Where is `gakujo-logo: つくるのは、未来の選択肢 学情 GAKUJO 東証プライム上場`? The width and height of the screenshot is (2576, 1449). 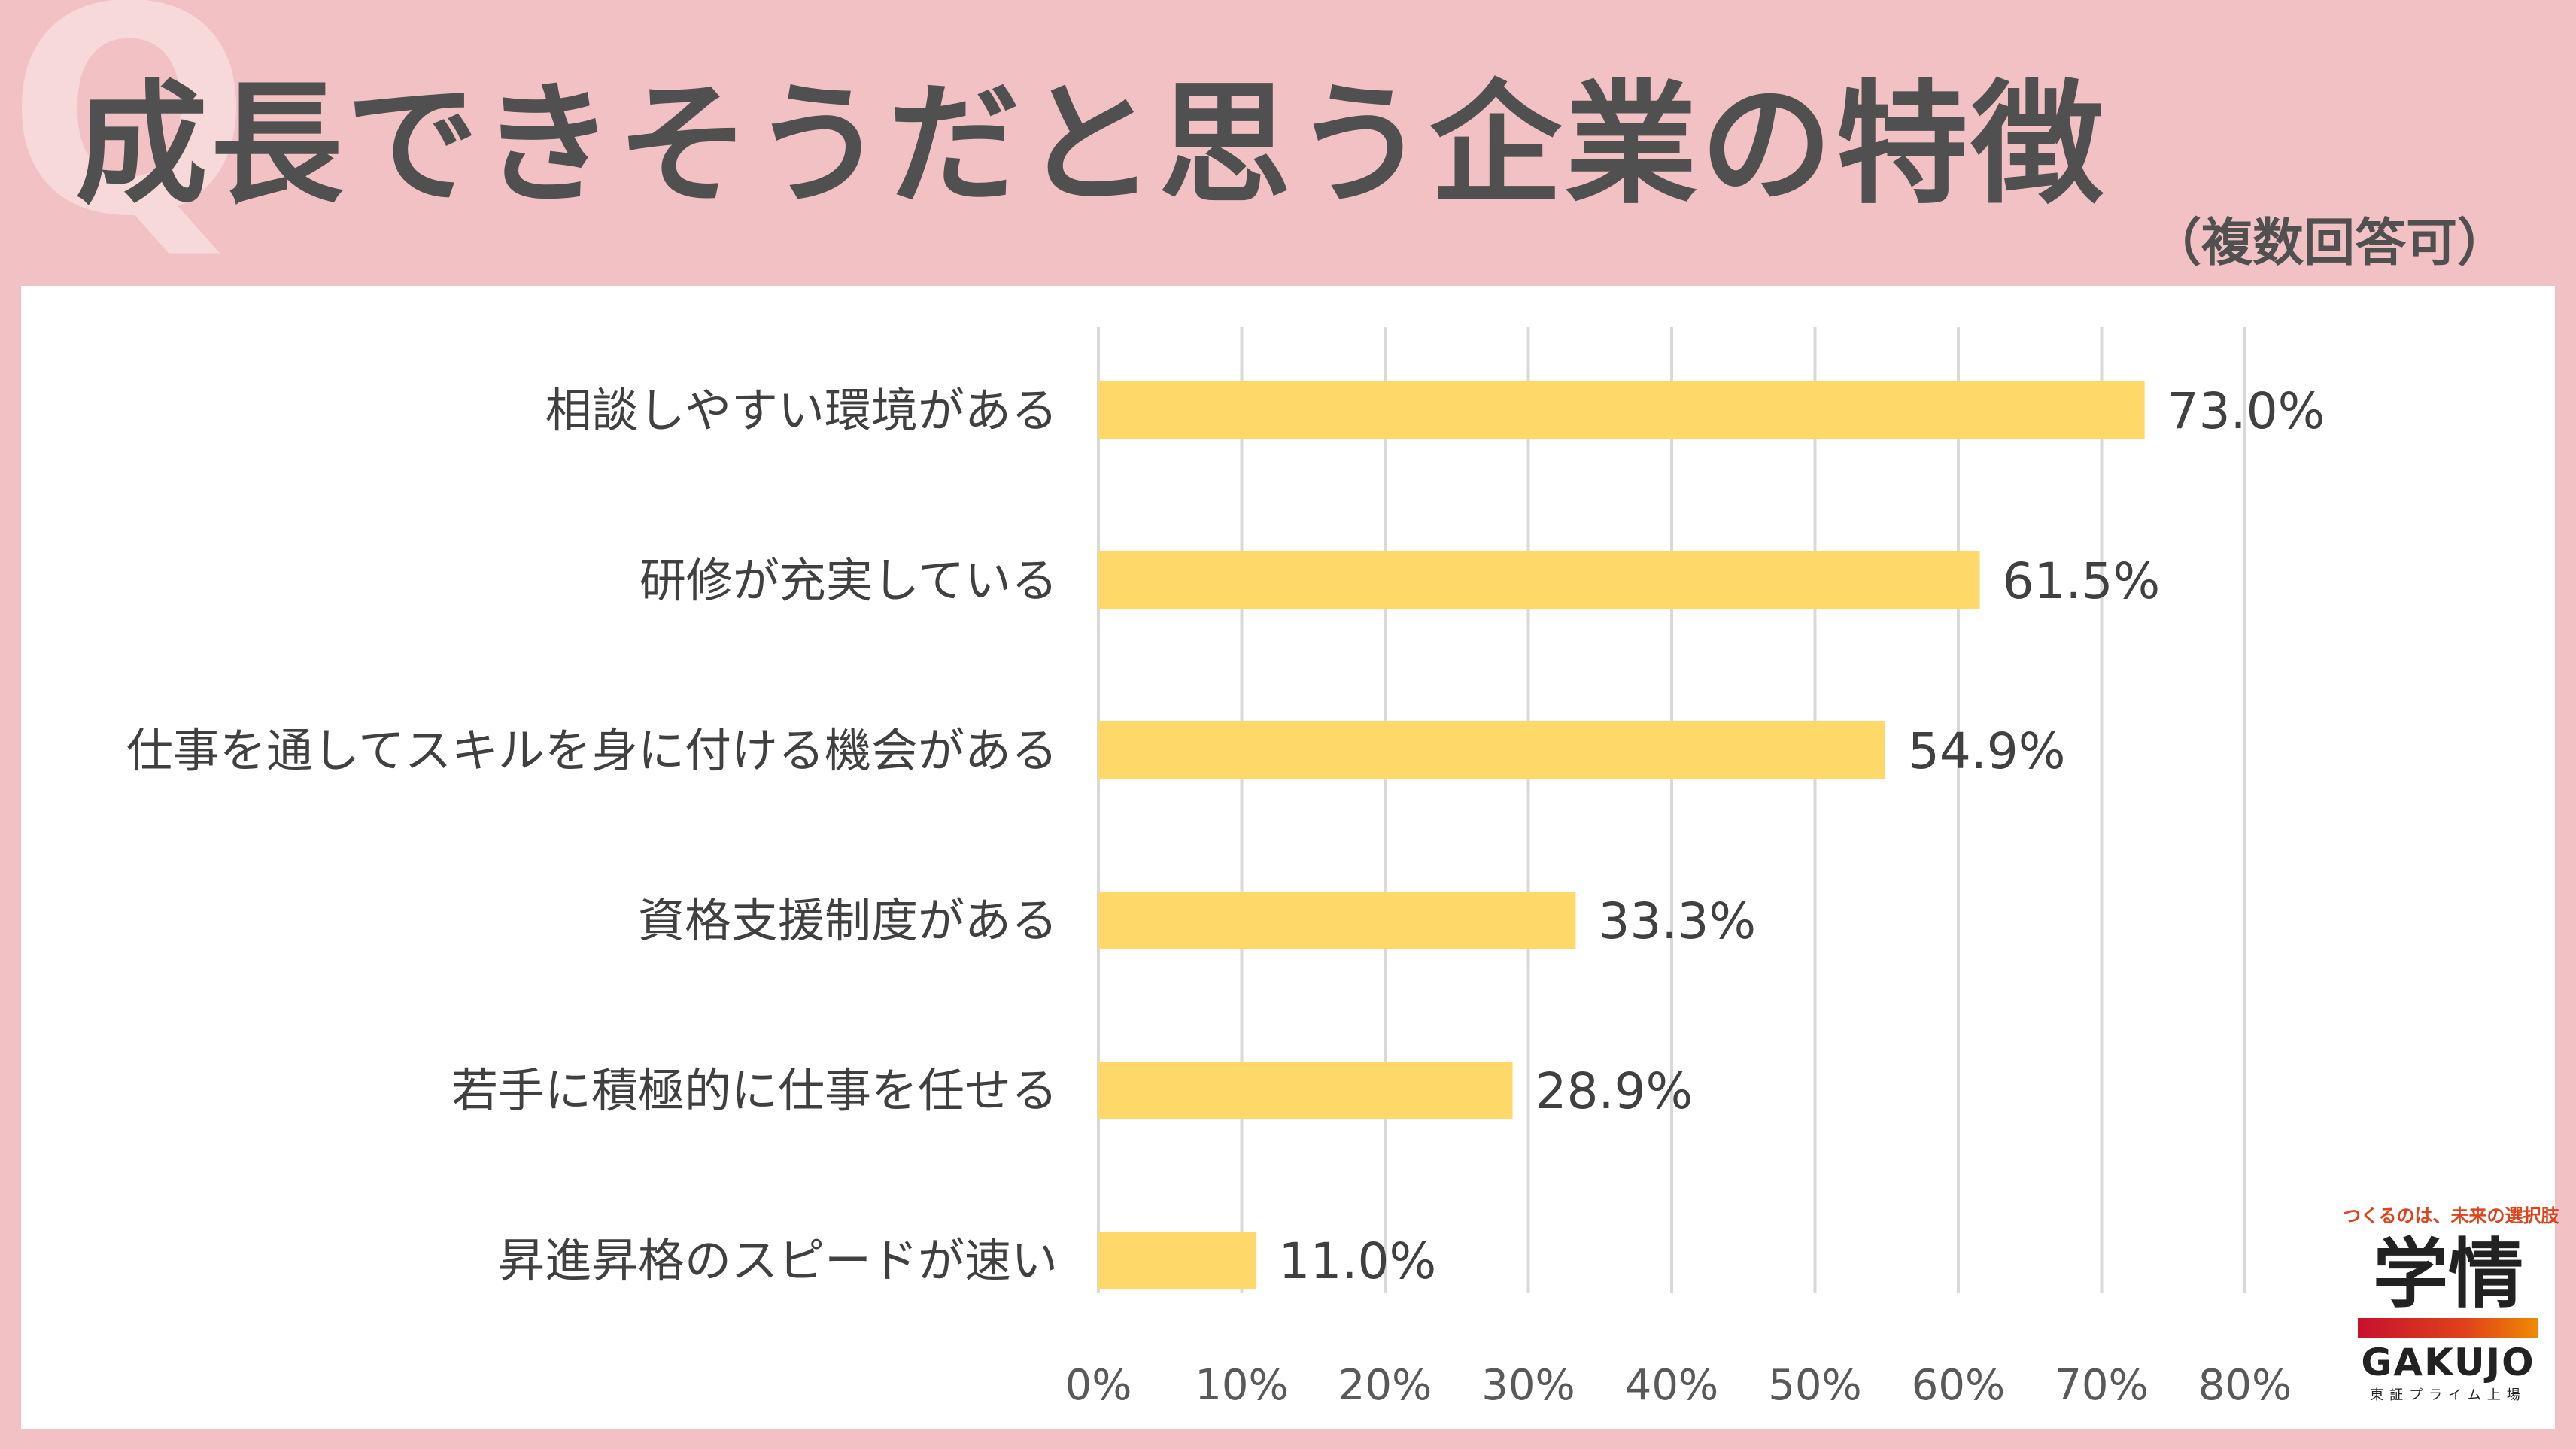 gakujo-logo: つくるのは、未来の選択肢 学情 GAKUJO 東証プライム上場 is located at coordinates (2451, 1302).